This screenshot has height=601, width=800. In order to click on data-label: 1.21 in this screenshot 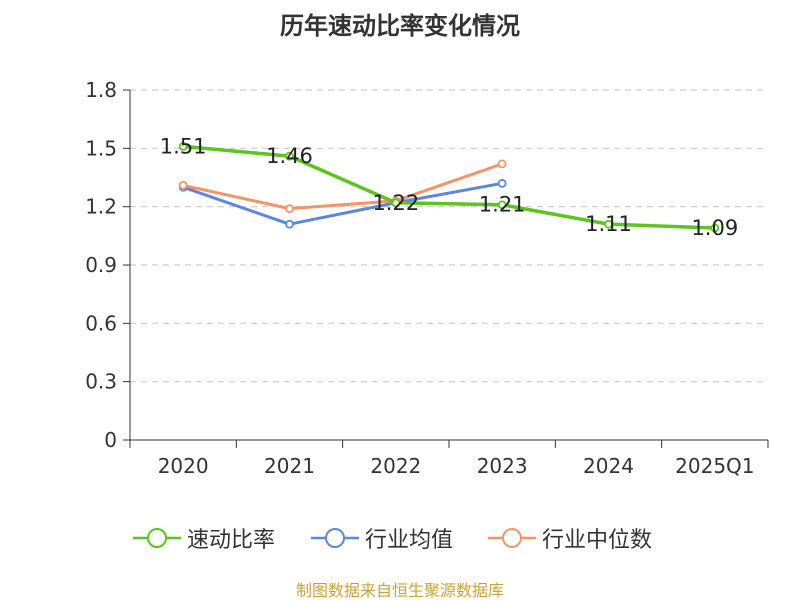, I will do `click(502, 205)`.